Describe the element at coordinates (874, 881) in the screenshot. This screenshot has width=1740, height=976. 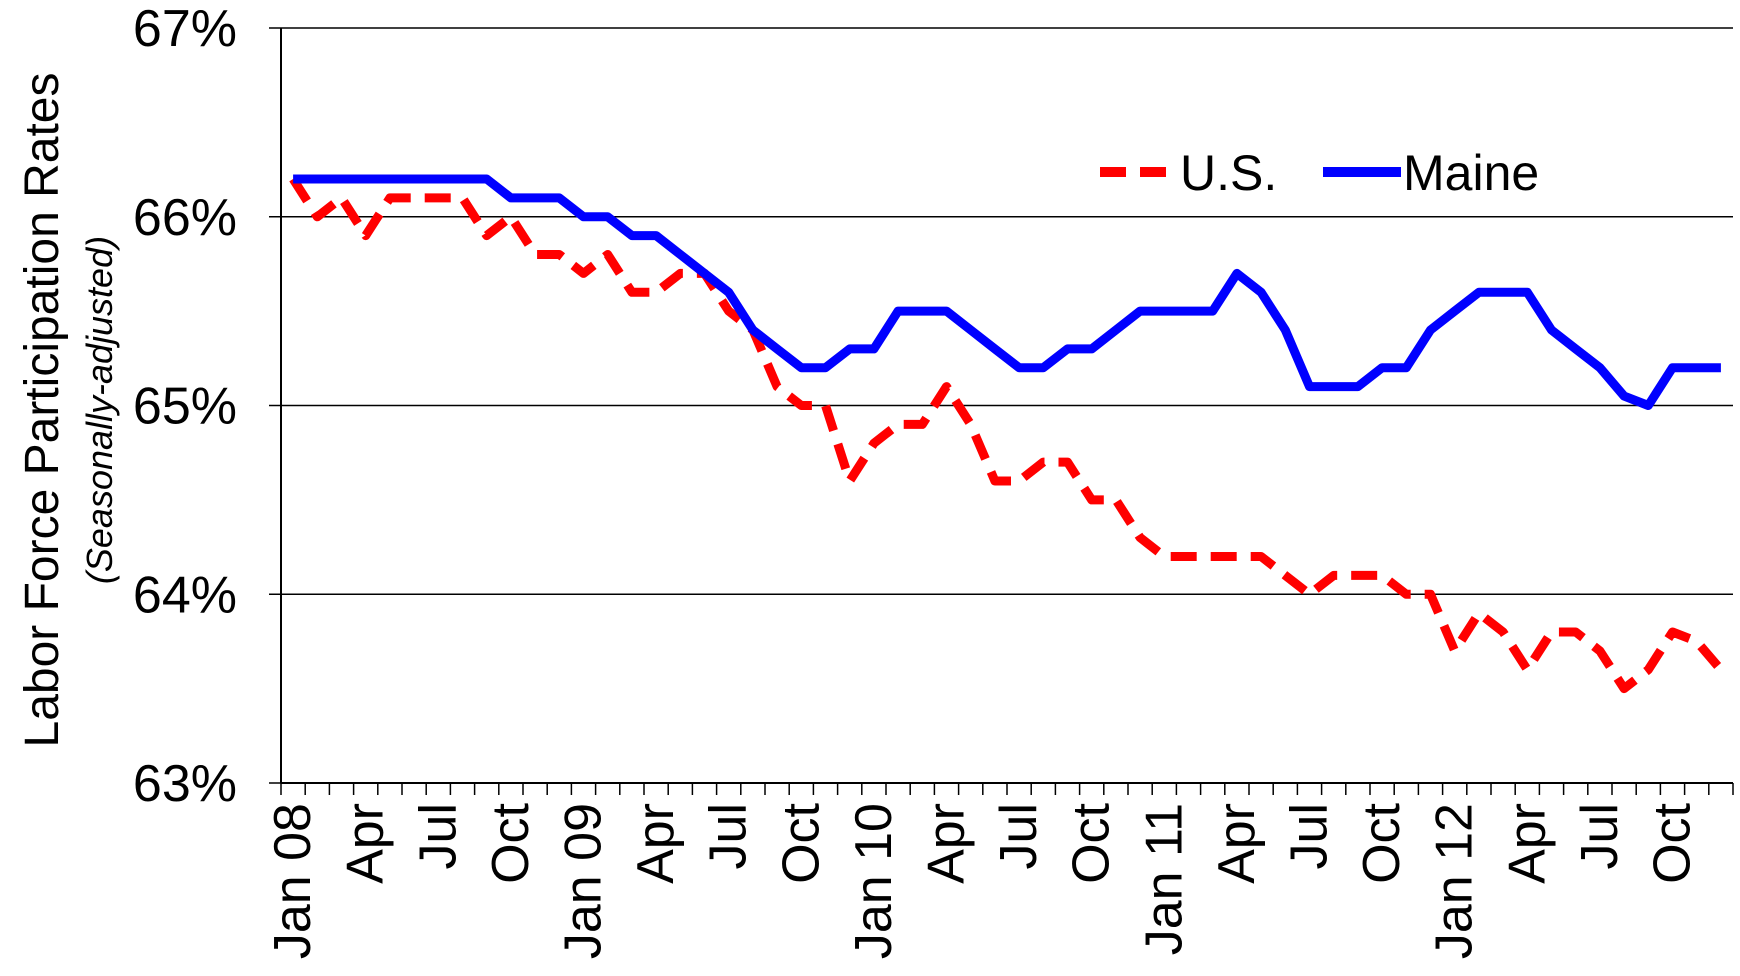
I see `x-tick-label: Jan 10` at that location.